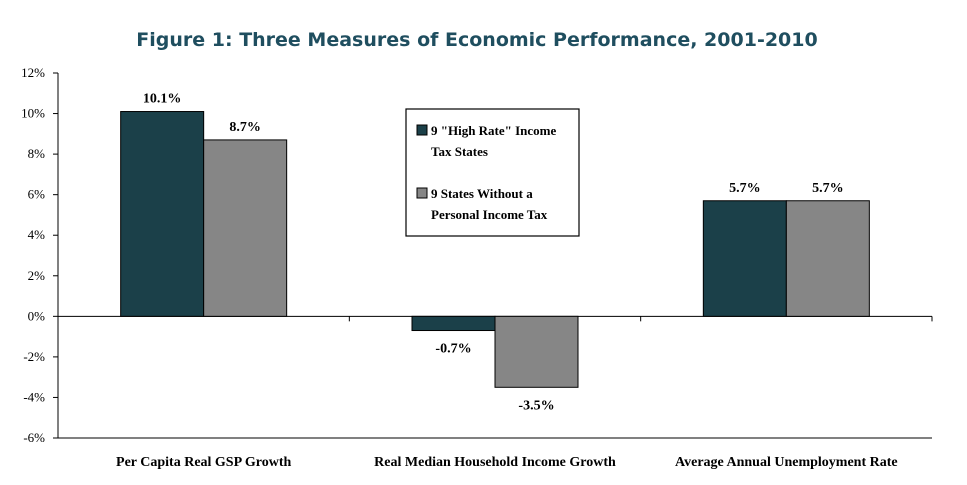 This screenshot has width=967, height=485. I want to click on data-label: 8.7%, so click(245, 127).